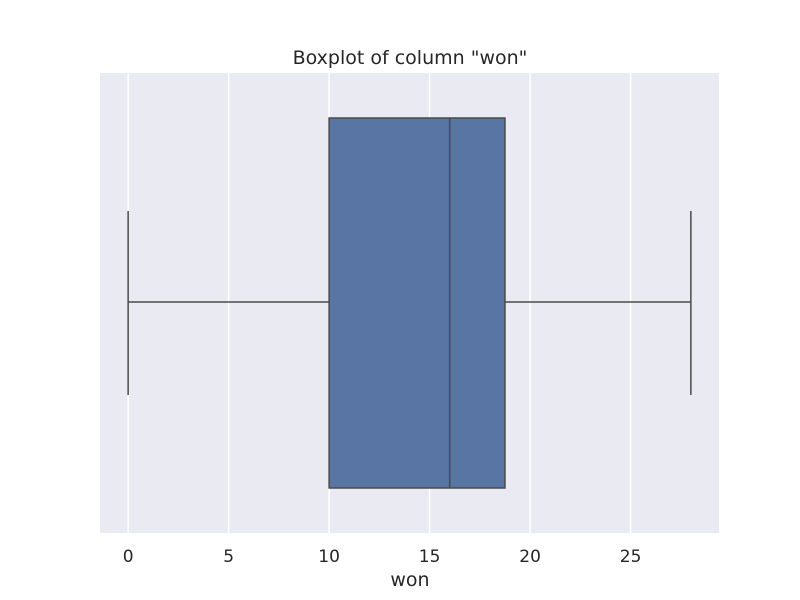  What do you see at coordinates (409, 580) in the screenshot?
I see `x-axis-label: won` at bounding box center [409, 580].